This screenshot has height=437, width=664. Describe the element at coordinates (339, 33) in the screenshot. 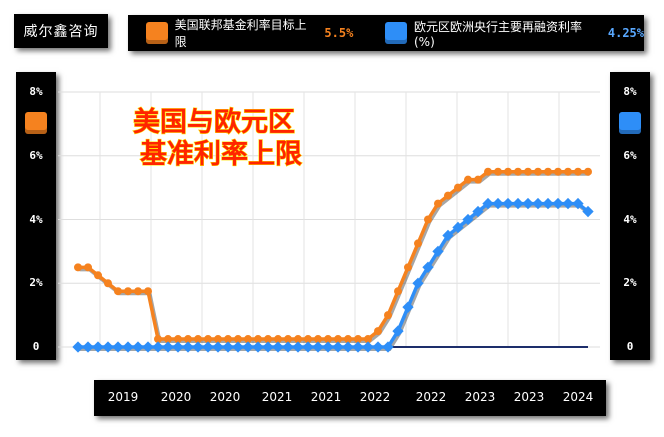

I see `legend-value-us: 5.5%` at that location.